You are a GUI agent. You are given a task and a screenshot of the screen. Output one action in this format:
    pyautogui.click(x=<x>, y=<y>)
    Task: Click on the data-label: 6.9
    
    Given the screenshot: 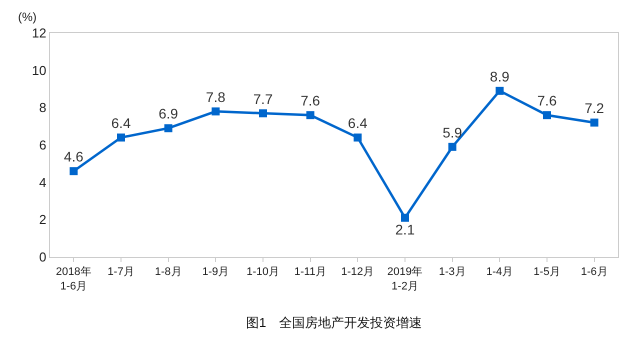 What is the action you would take?
    pyautogui.click(x=168, y=114)
    